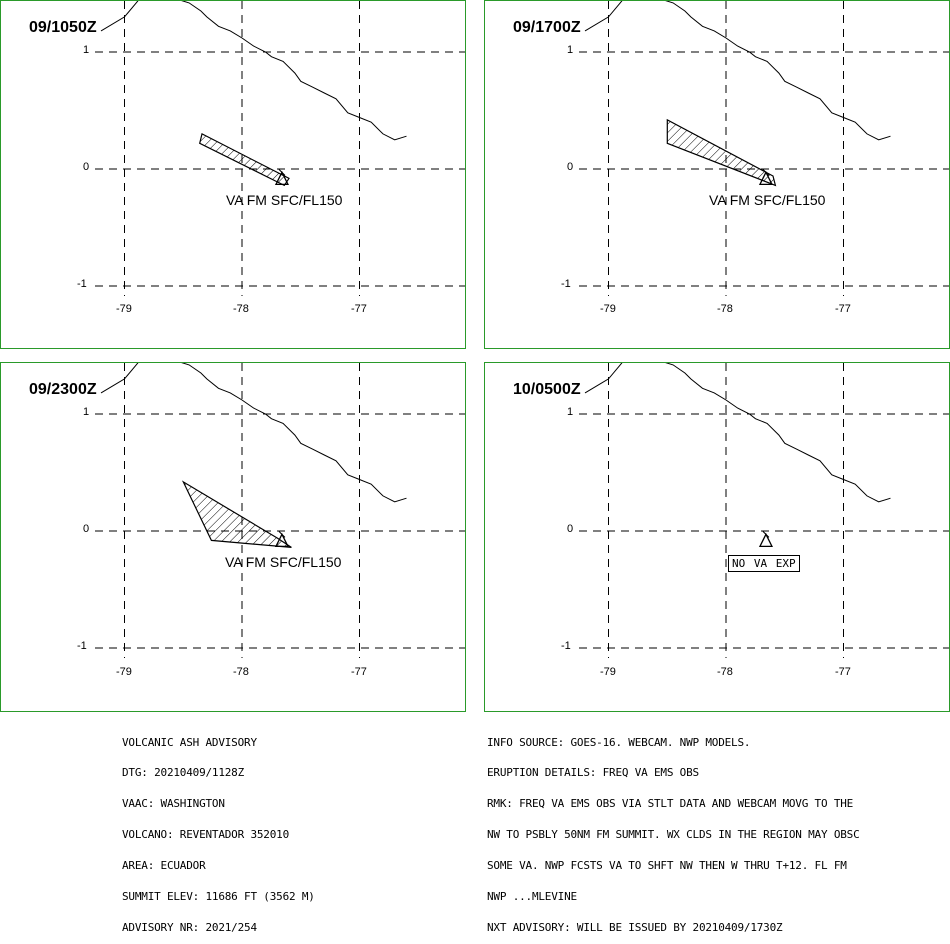 This screenshot has width=950, height=944. Describe the element at coordinates (189, 742) in the screenshot. I see `advisory-line: VOLCANIC ASH ADVISORY` at that location.